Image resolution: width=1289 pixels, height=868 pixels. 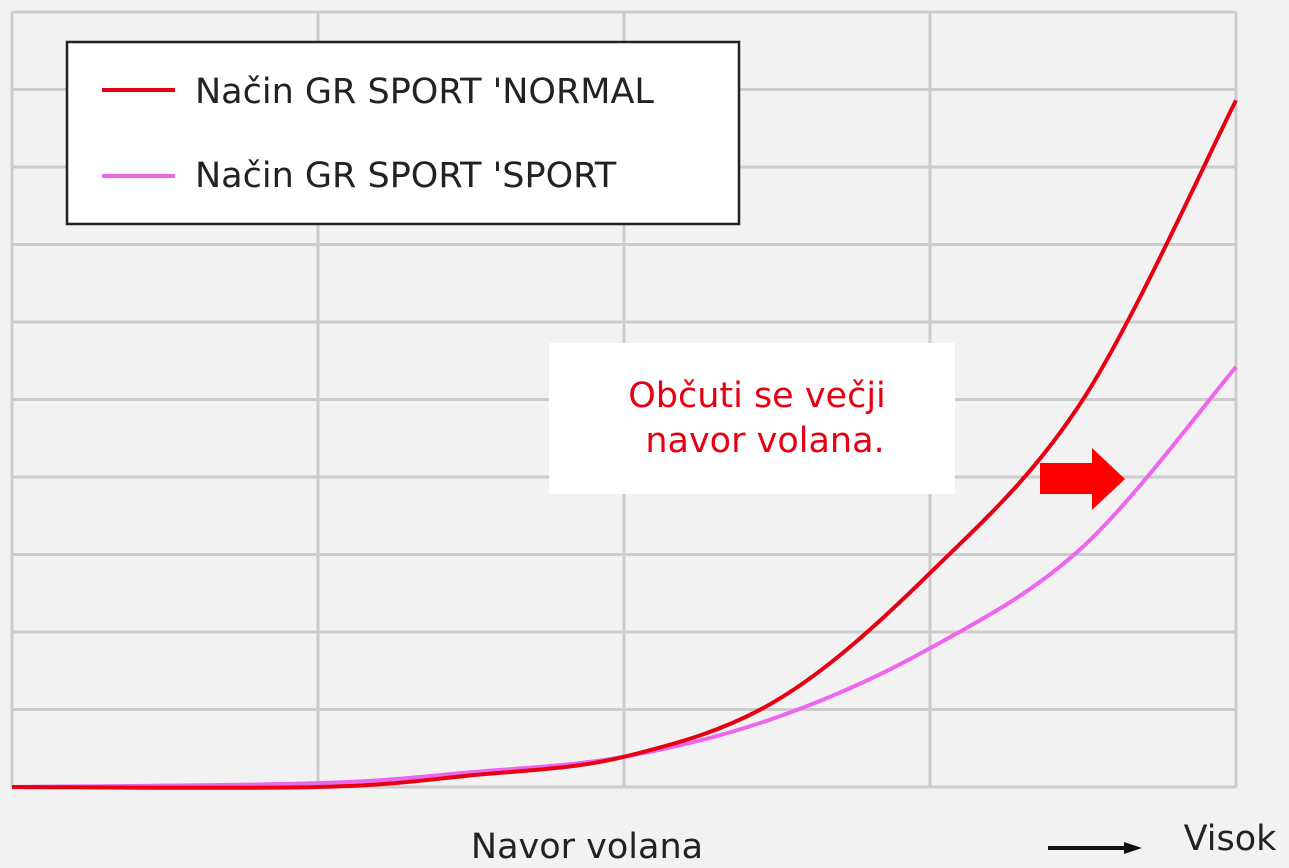 What do you see at coordinates (764, 441) in the screenshot?
I see `annotation: navor volana.` at bounding box center [764, 441].